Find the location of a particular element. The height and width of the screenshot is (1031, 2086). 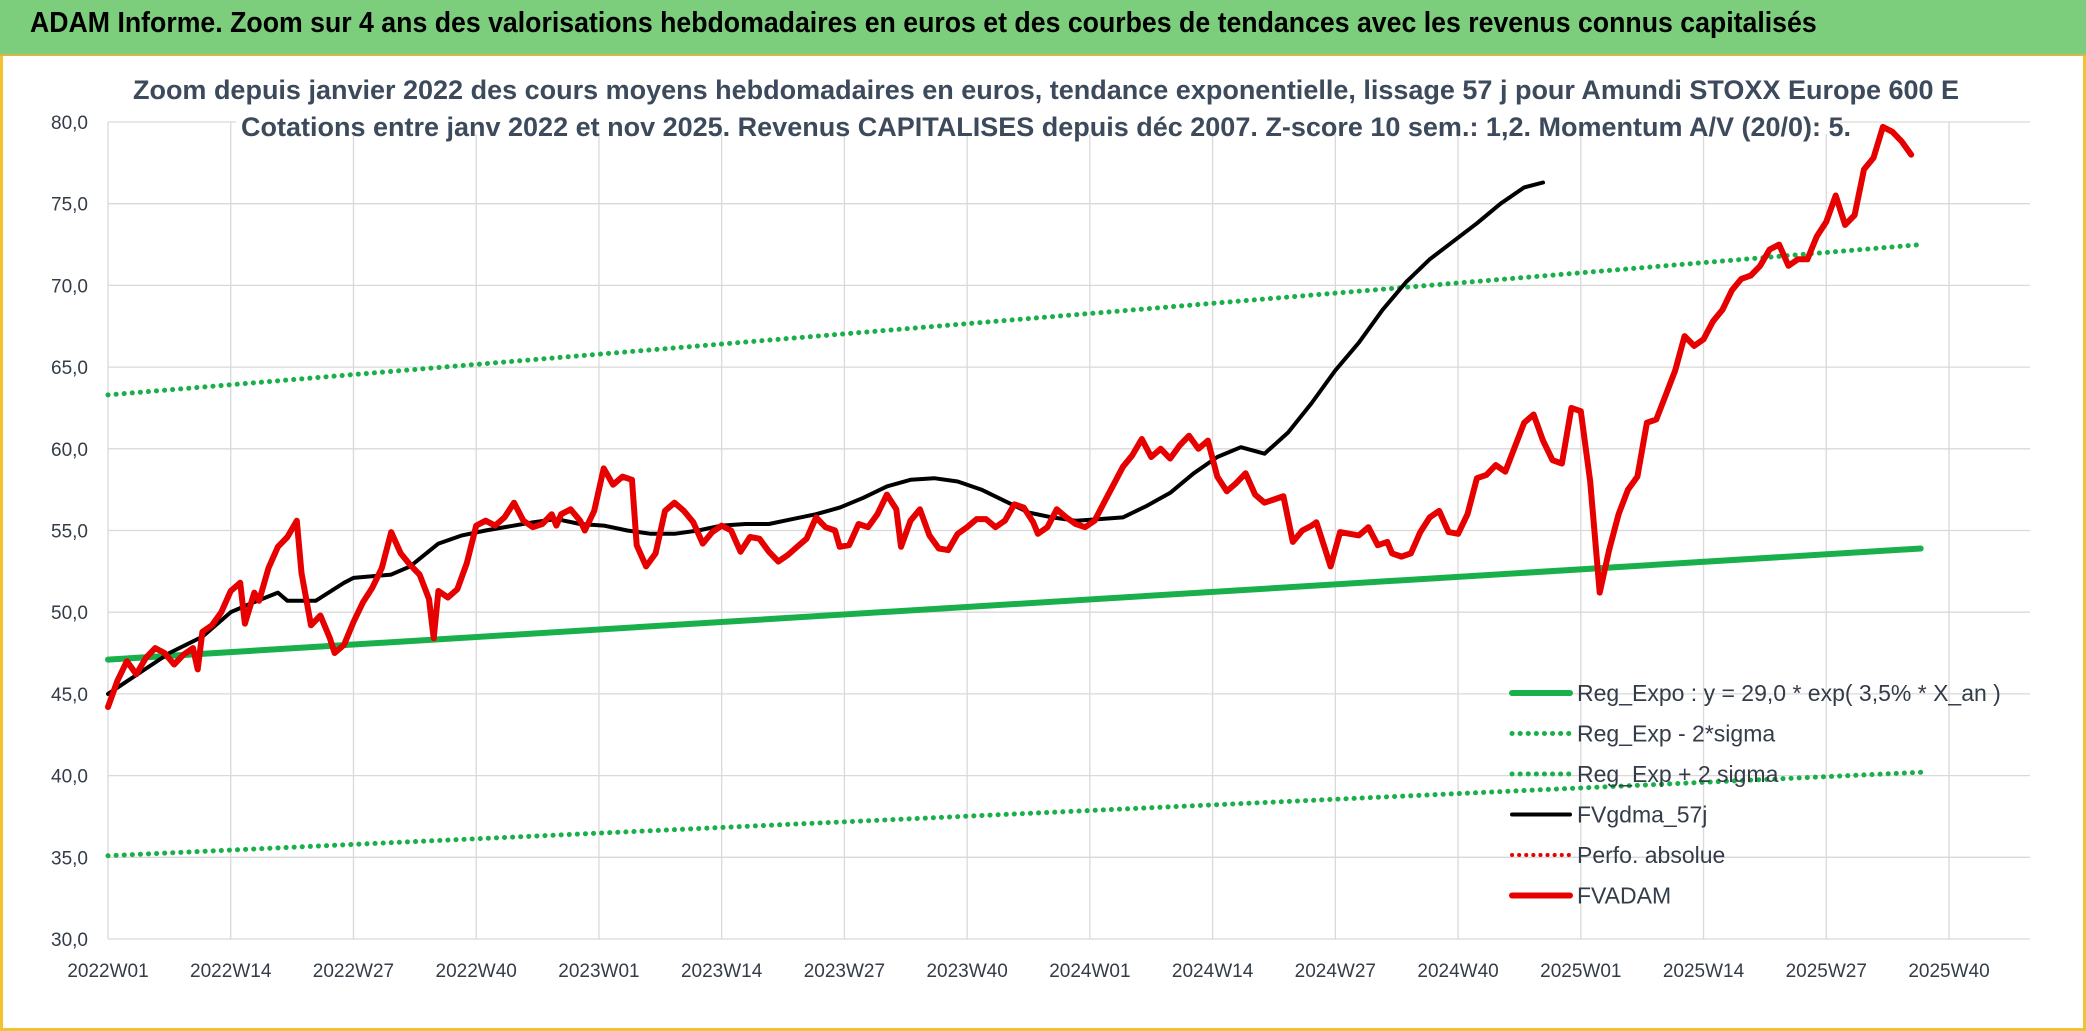

title-background is located at coordinates (1038, 98).